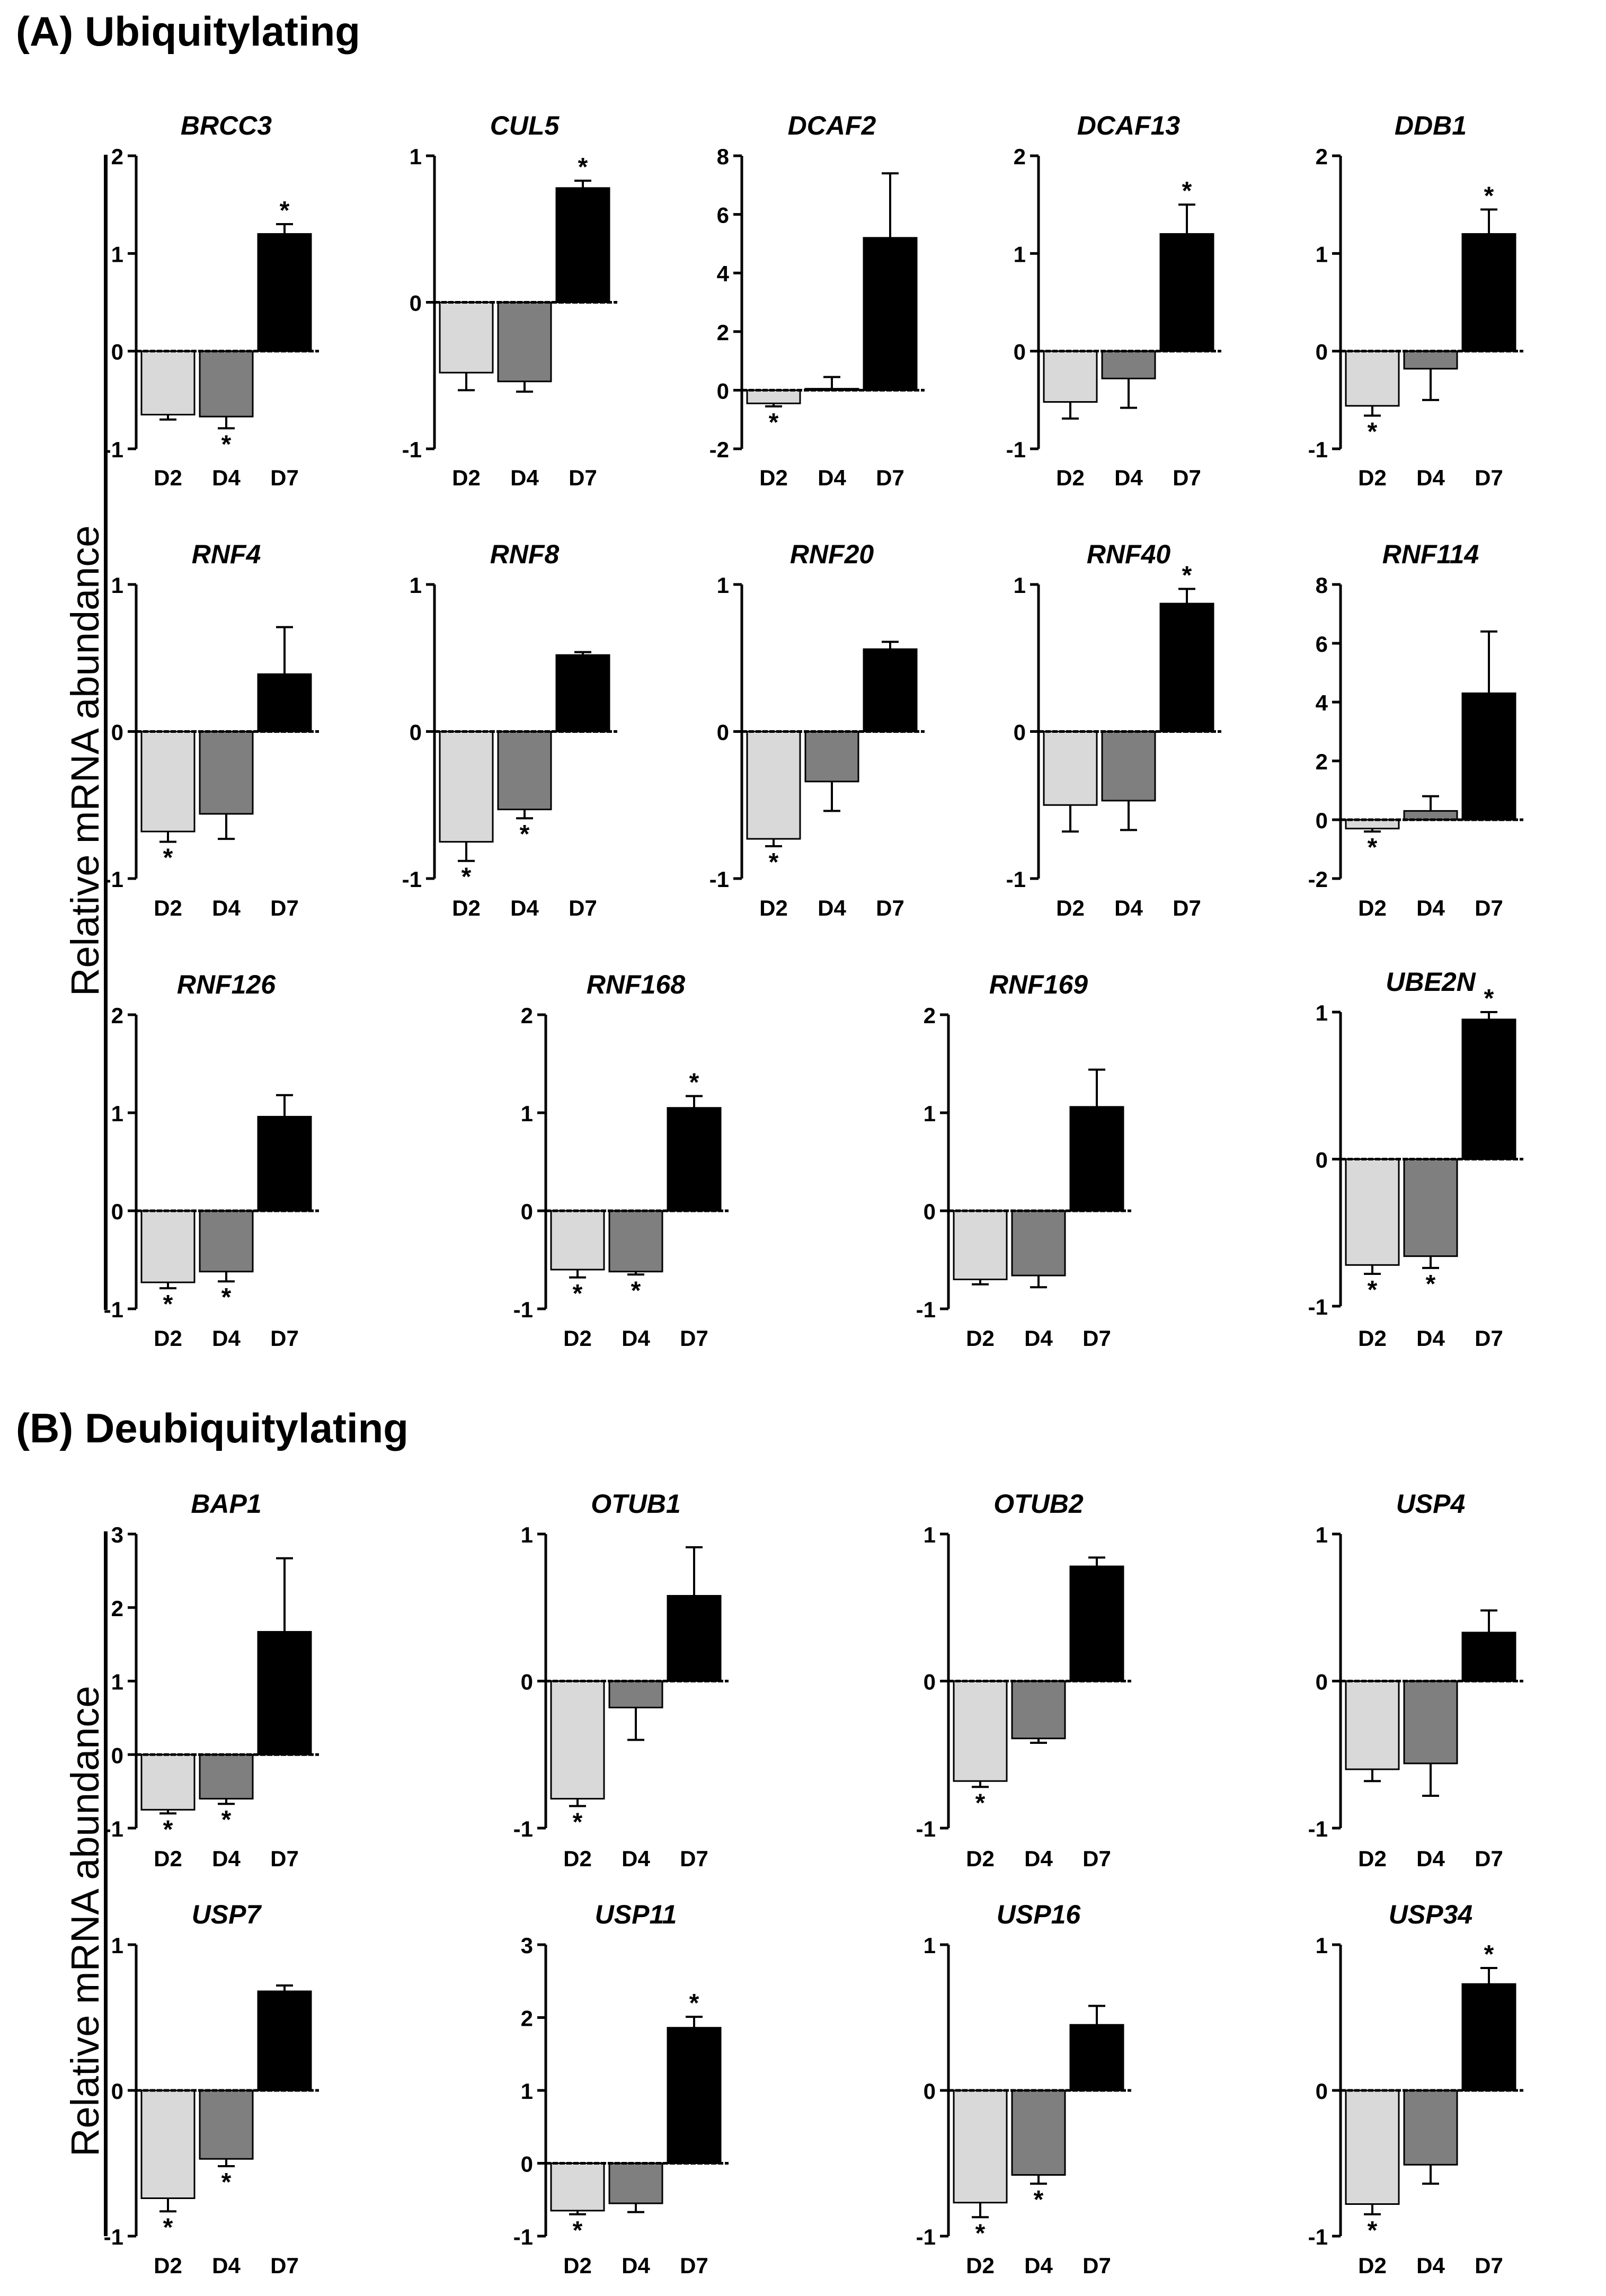 The height and width of the screenshot is (2296, 1606). I want to click on y-tick-label: 3, so click(117, 1534).